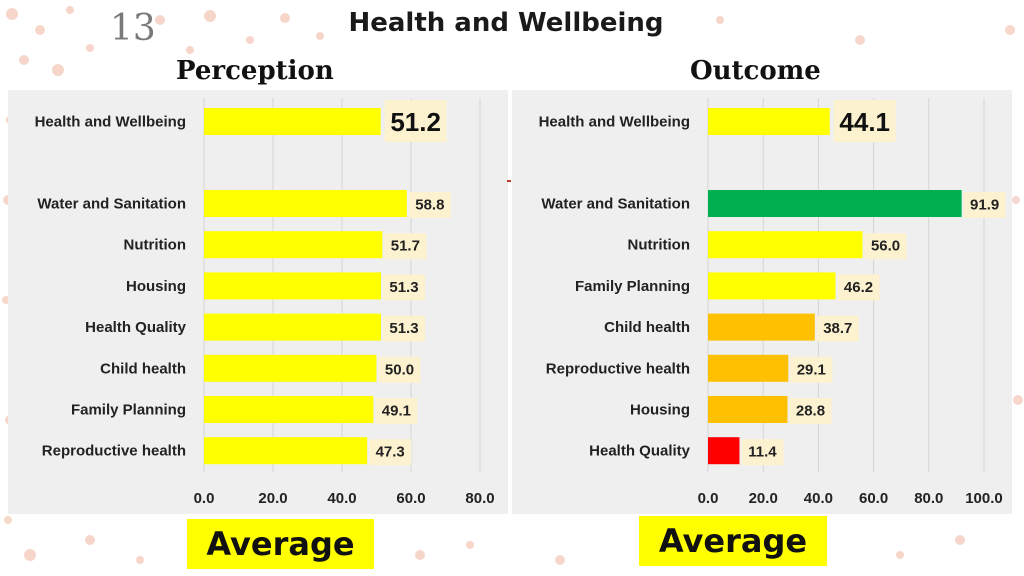 This screenshot has height=576, width=1024. What do you see at coordinates (479, 498) in the screenshot?
I see `perception-x-tick-label: 80.0` at bounding box center [479, 498].